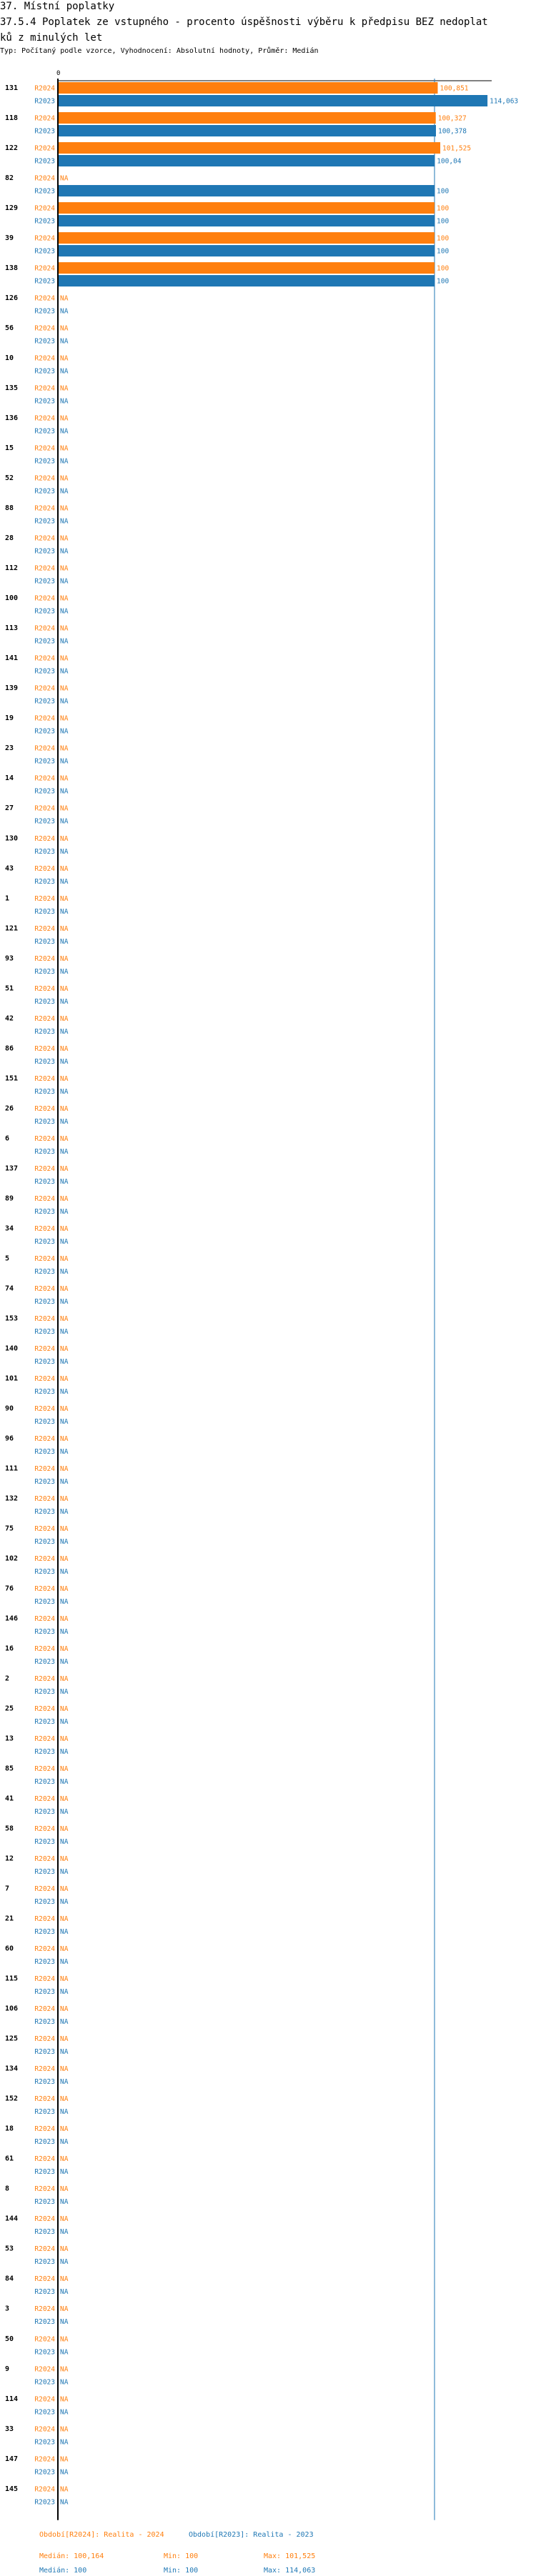 The height and width of the screenshot is (2576, 536). Describe the element at coordinates (7, 2189) in the screenshot. I see `category-label: 8` at that location.